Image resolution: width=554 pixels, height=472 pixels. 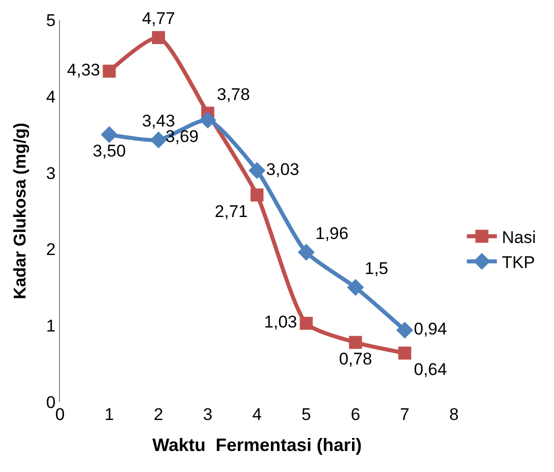 I want to click on data-label: 2,71, so click(x=231, y=211).